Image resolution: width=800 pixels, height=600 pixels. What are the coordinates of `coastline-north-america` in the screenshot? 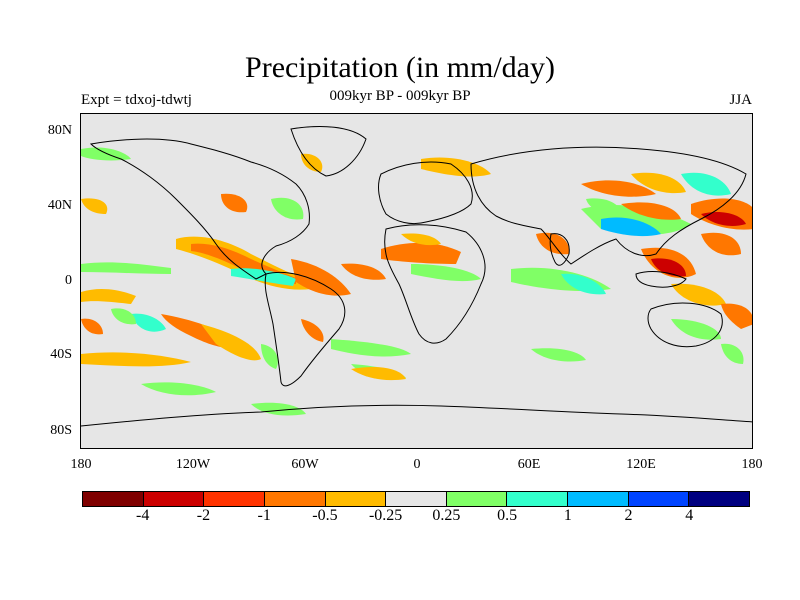 It's located at (199, 209).